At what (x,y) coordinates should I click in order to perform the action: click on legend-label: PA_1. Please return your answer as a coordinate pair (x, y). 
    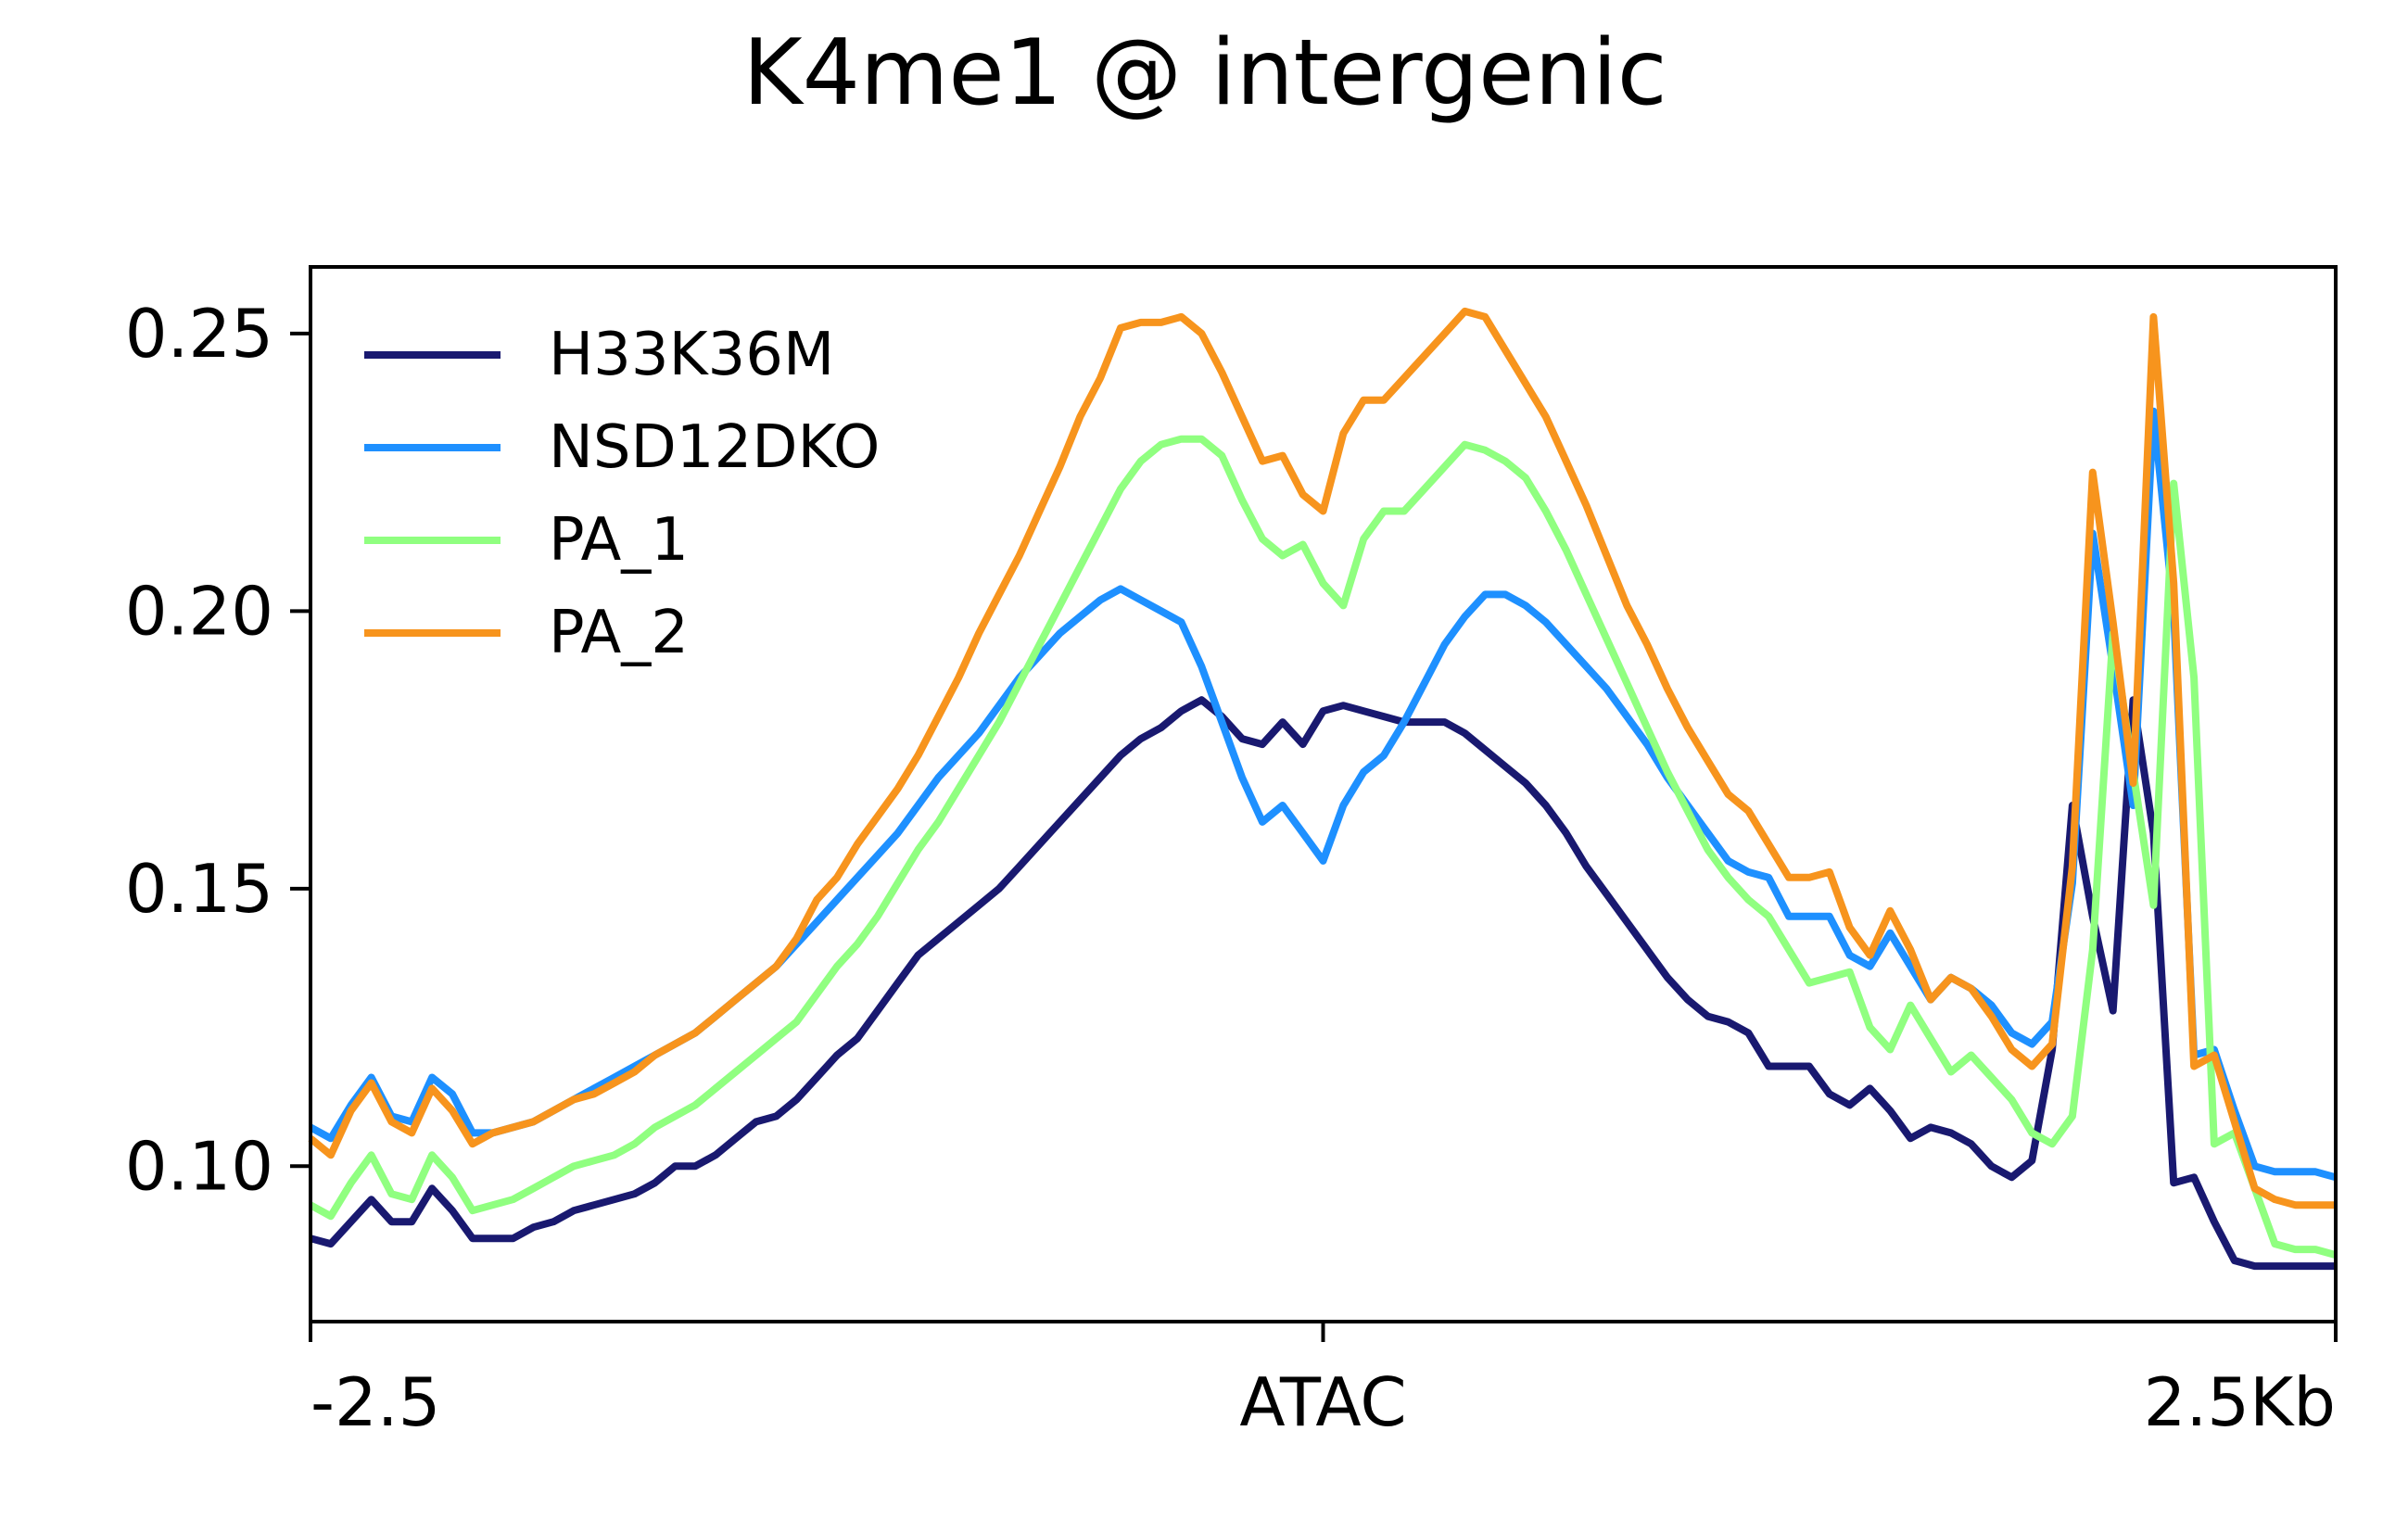
    Looking at the image, I should click on (619, 541).